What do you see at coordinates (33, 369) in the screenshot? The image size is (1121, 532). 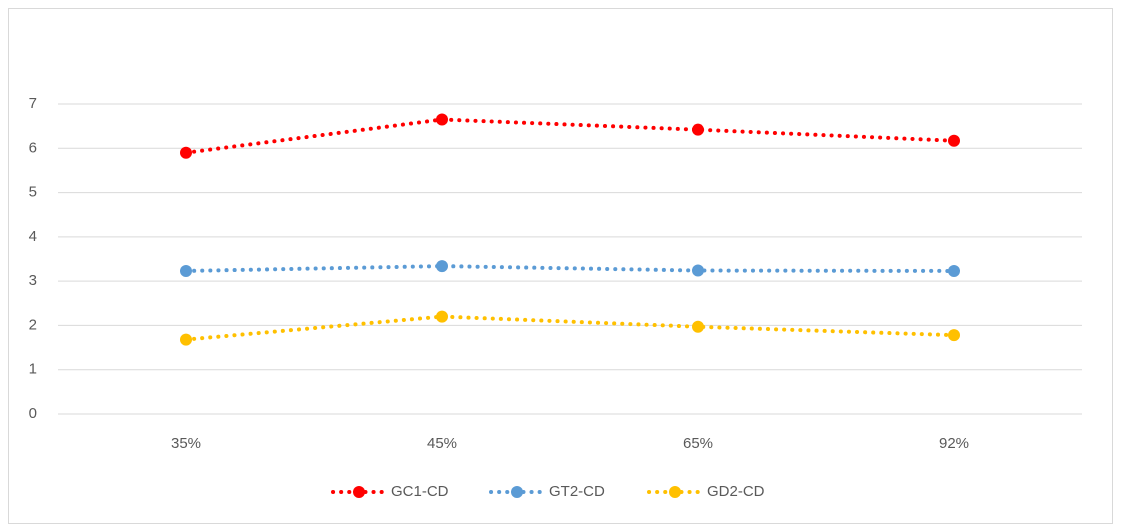 I see `y-tick-label: 1` at bounding box center [33, 369].